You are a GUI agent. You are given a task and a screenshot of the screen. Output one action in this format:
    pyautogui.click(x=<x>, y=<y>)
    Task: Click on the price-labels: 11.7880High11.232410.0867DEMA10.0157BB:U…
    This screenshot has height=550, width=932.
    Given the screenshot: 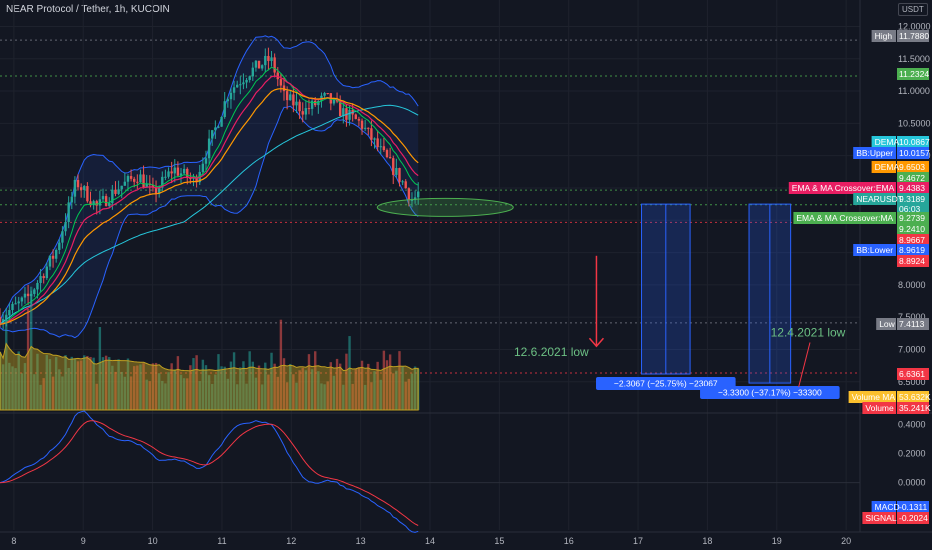 What is the action you would take?
    pyautogui.click(x=859, y=277)
    